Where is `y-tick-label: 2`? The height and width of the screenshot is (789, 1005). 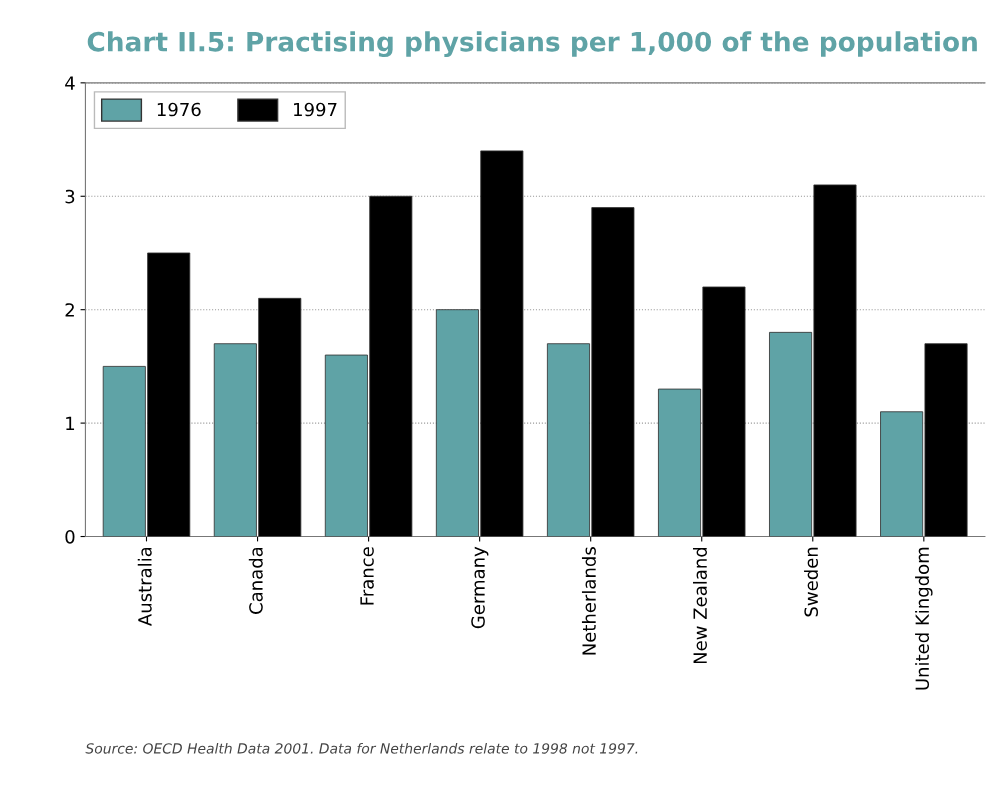
y-tick-label: 2 is located at coordinates (69, 310).